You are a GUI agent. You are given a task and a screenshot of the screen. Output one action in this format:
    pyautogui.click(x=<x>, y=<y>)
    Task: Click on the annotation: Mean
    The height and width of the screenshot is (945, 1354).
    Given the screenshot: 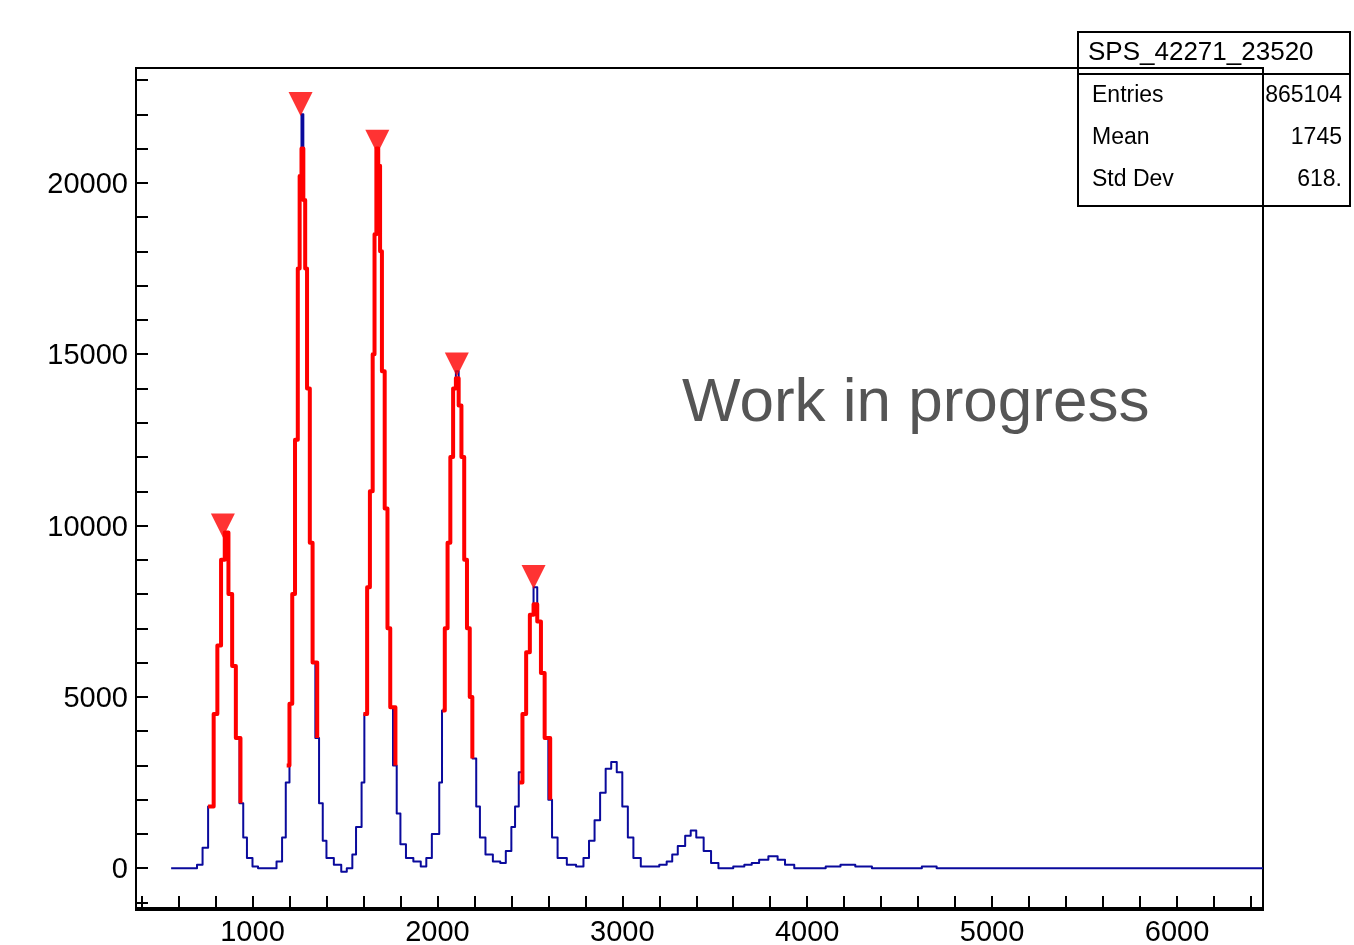 What is the action you would take?
    pyautogui.click(x=1121, y=135)
    